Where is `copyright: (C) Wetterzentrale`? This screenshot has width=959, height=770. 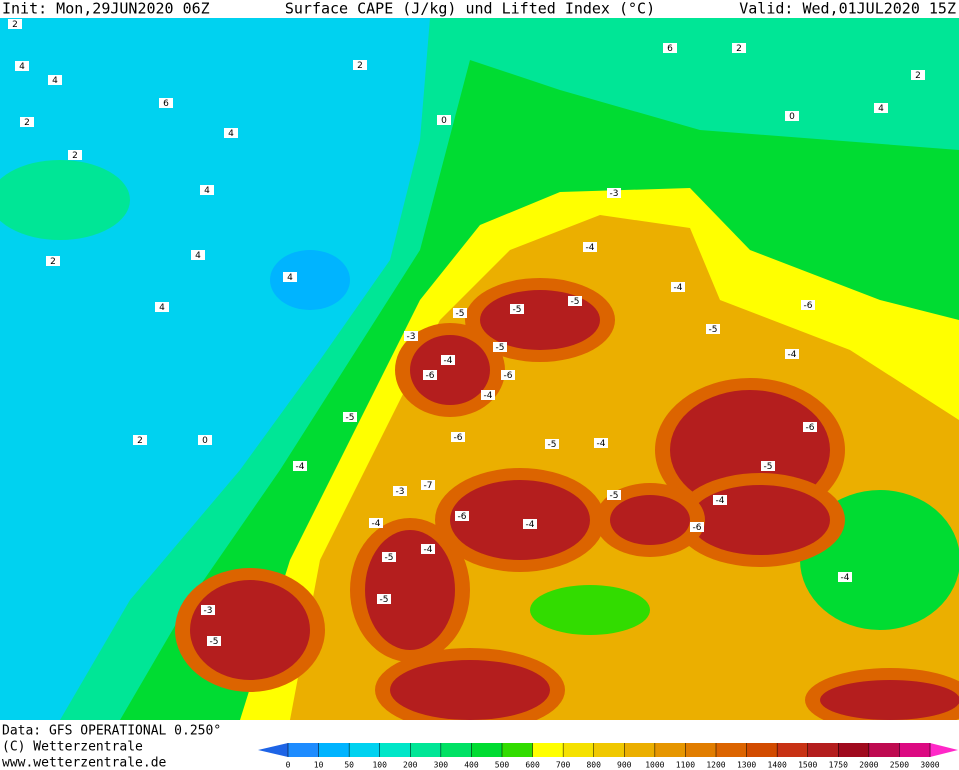
copyright: (C) Wetterzentrale is located at coordinates (72, 747).